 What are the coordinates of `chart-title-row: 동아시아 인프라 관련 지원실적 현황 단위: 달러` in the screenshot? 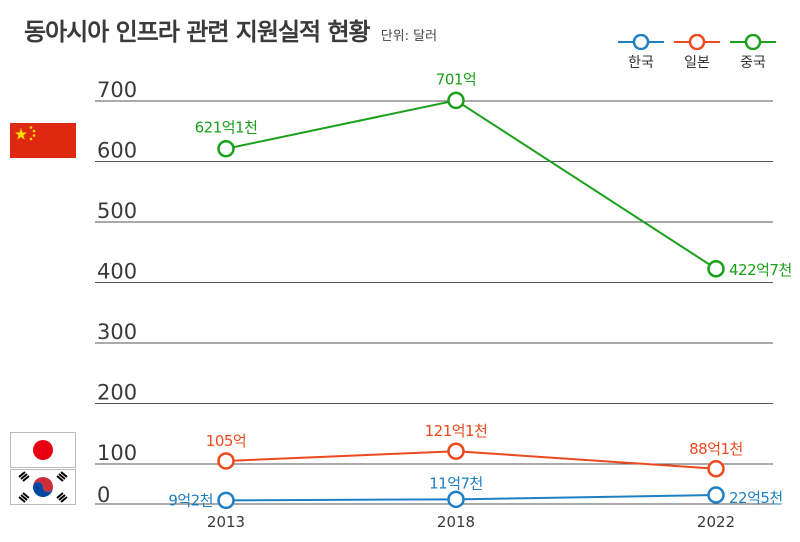 It's located at (230, 29).